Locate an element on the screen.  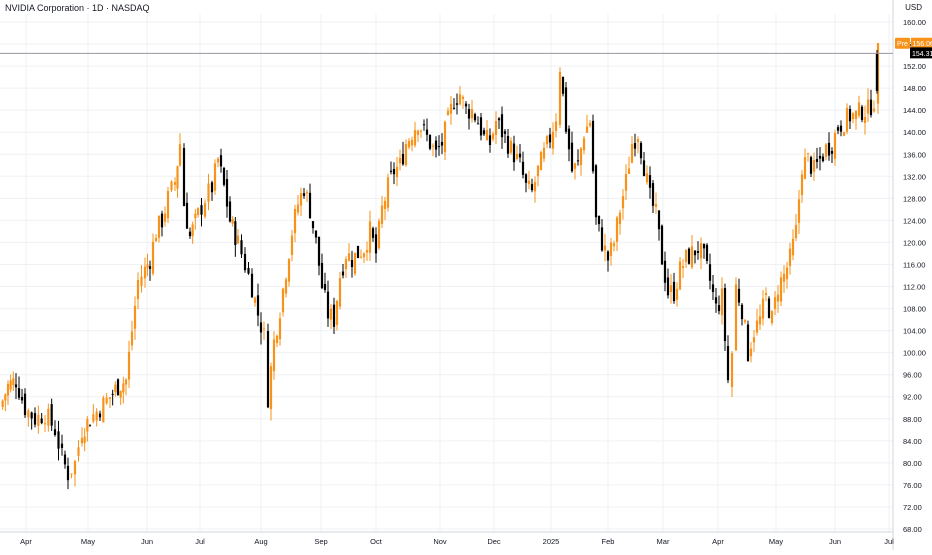
y-tick-label: 136.00 is located at coordinates (914, 154).